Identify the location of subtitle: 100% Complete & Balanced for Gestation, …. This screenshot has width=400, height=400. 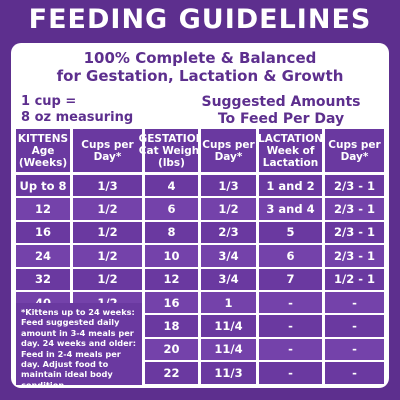
(200, 67).